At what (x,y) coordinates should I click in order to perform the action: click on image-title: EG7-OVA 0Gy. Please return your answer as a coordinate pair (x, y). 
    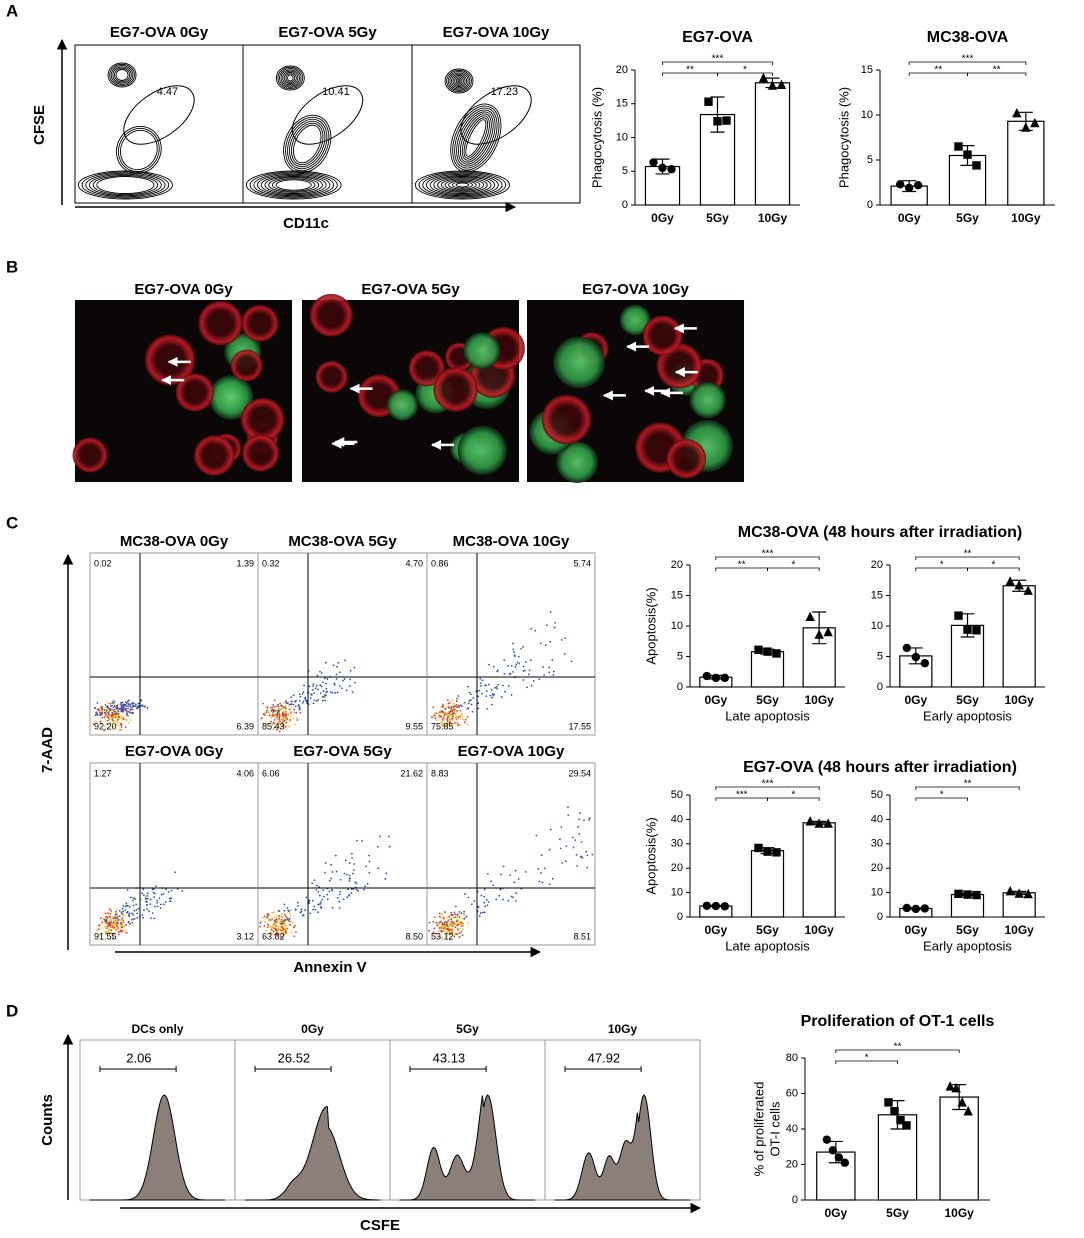
    Looking at the image, I should click on (183, 289).